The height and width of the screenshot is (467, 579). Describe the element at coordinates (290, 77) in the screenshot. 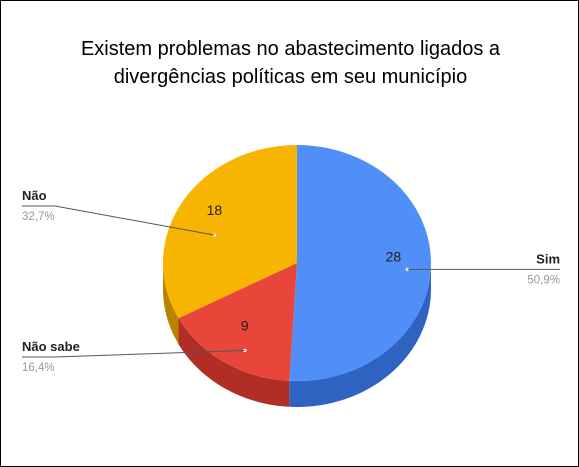

I see `chart-title-line-2: divergências políticas em seu município` at that location.